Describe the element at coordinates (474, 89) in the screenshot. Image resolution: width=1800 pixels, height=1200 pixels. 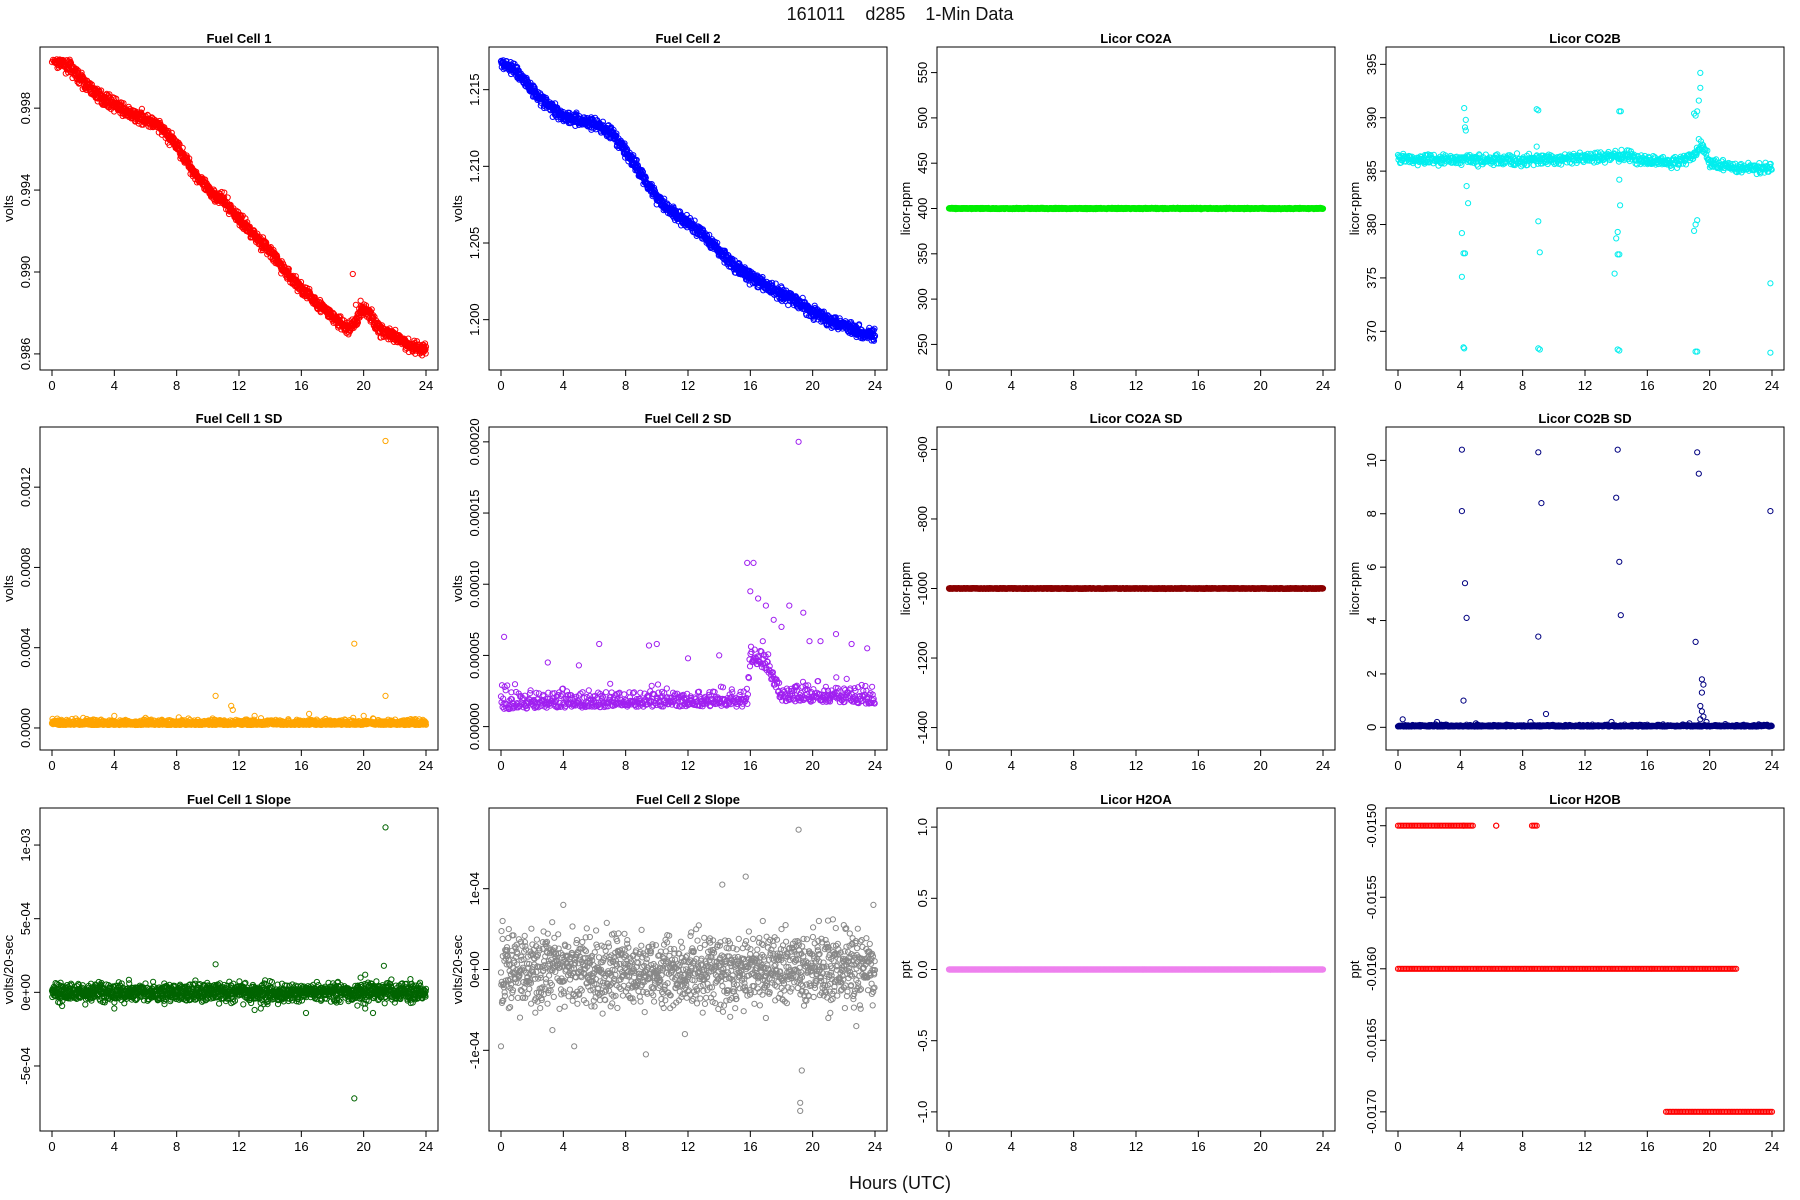
I see `y-tick-label: 1.215` at that location.